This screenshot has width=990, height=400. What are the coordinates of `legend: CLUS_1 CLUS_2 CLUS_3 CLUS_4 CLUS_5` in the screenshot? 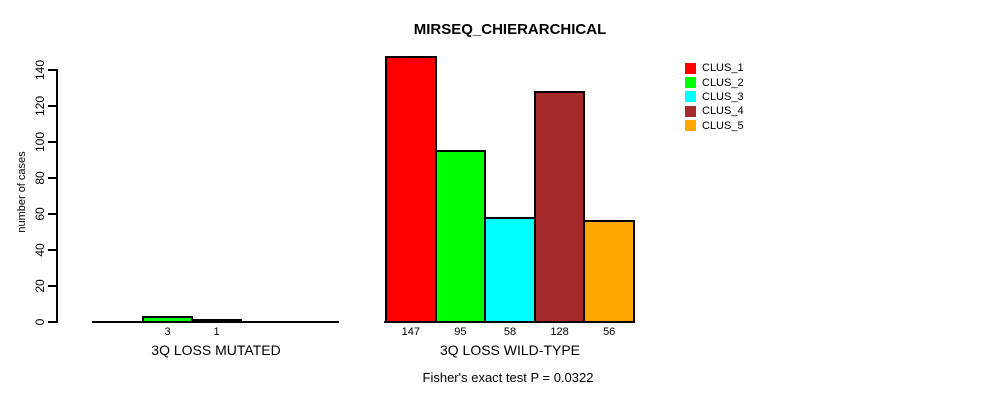 It's located at (714, 97).